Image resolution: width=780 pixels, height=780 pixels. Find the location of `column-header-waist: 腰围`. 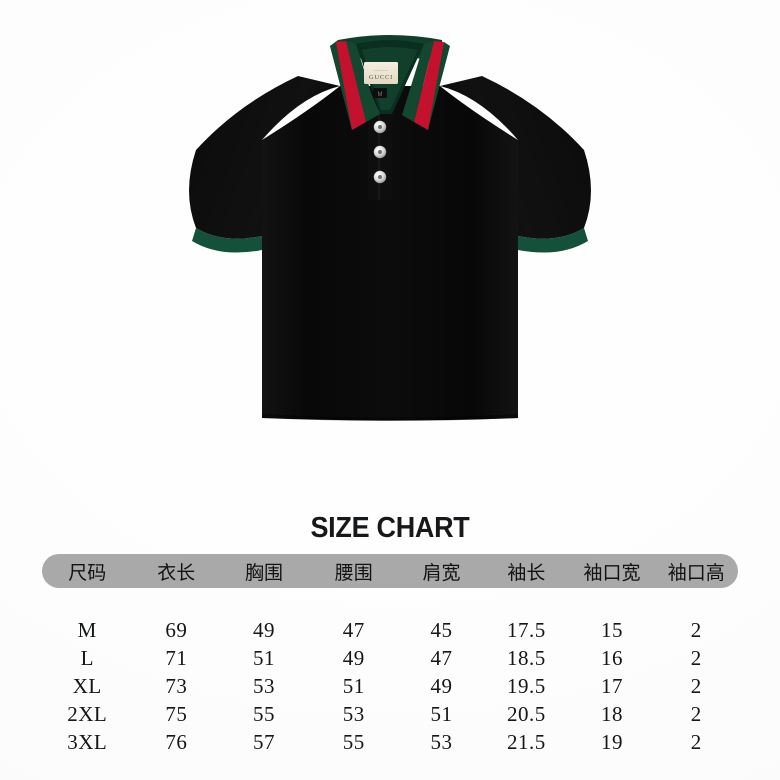

column-header-waist: 腰围 is located at coordinates (353, 571).